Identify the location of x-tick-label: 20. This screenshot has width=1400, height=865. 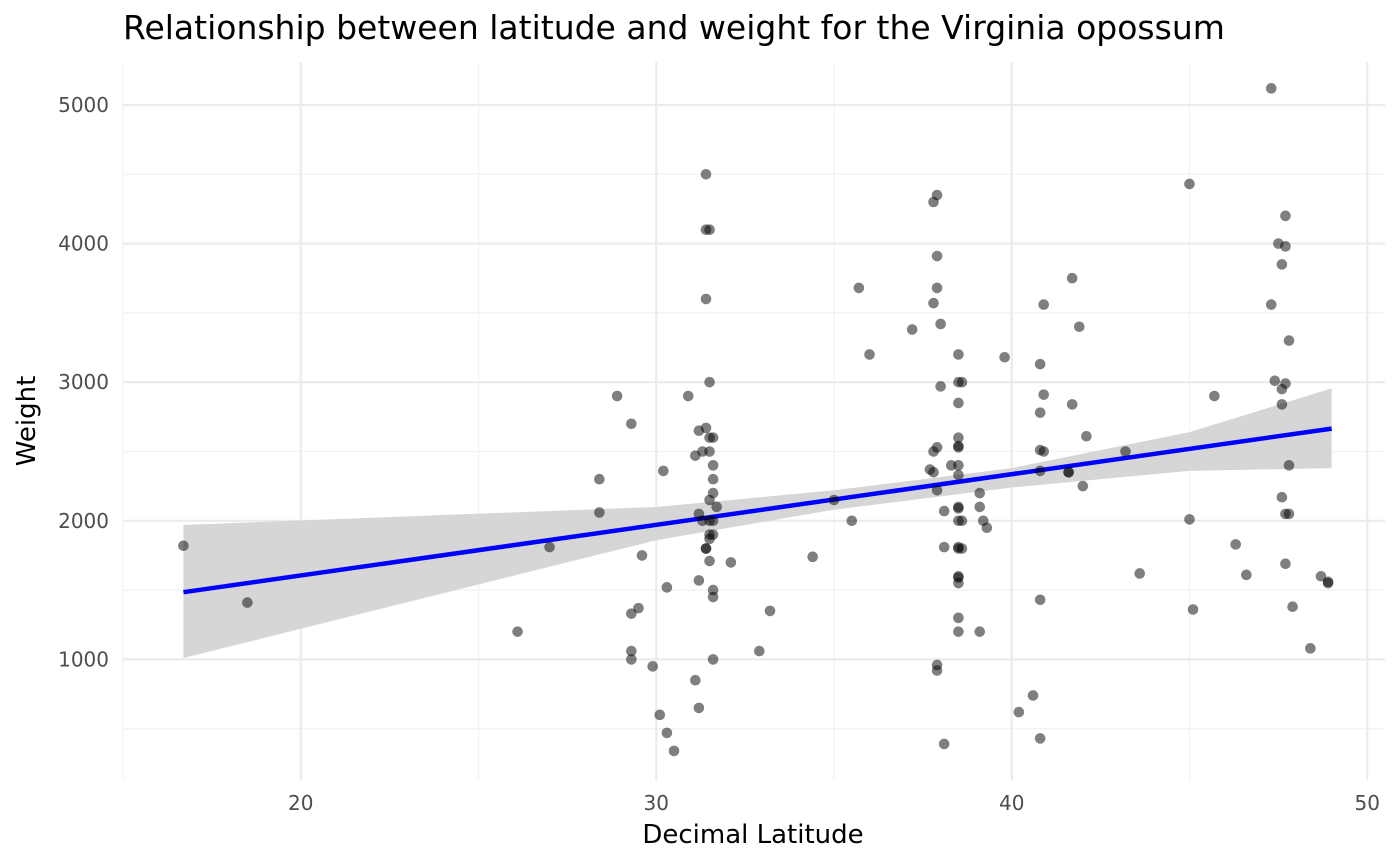
(300, 803).